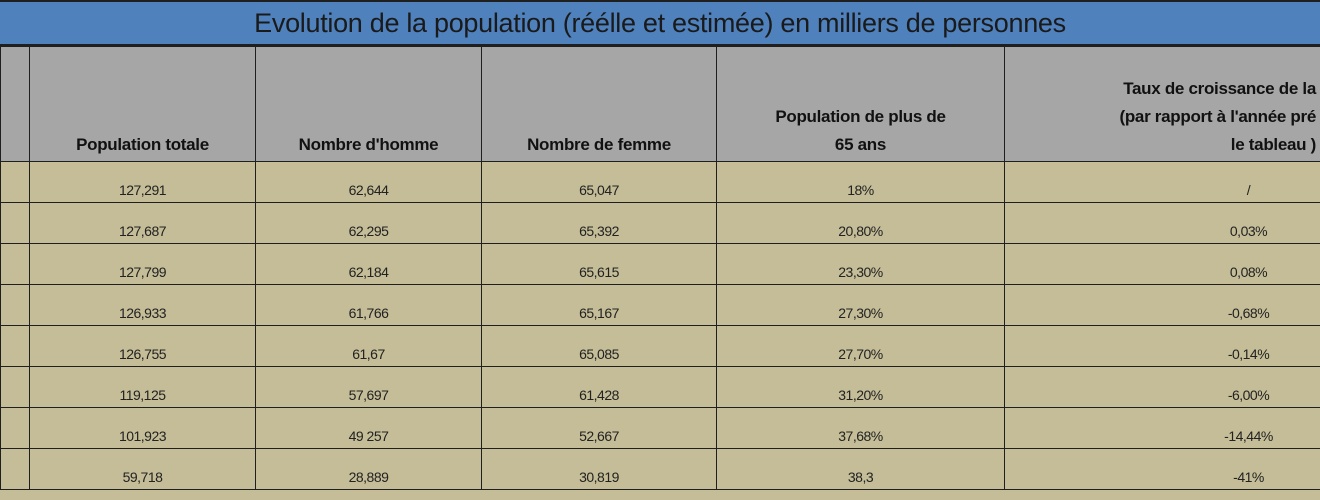  Describe the element at coordinates (368, 182) in the screenshot. I see `cell-nombre-hommes: 62,644` at that location.